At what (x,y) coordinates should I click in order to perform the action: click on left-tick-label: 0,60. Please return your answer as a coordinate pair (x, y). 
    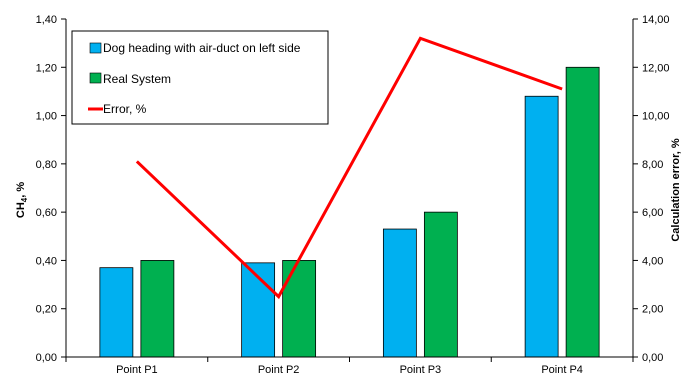
    Looking at the image, I should click on (46, 213).